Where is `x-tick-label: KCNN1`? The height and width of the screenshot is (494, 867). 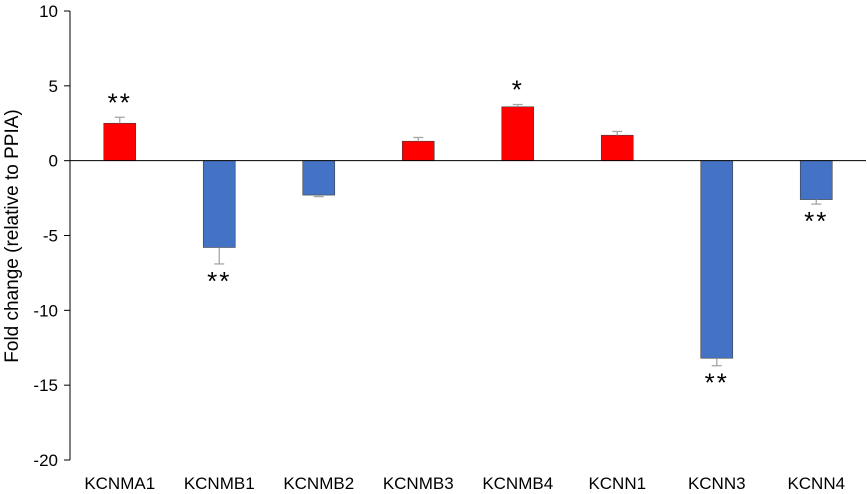 x-tick-label: KCNN1 is located at coordinates (617, 483).